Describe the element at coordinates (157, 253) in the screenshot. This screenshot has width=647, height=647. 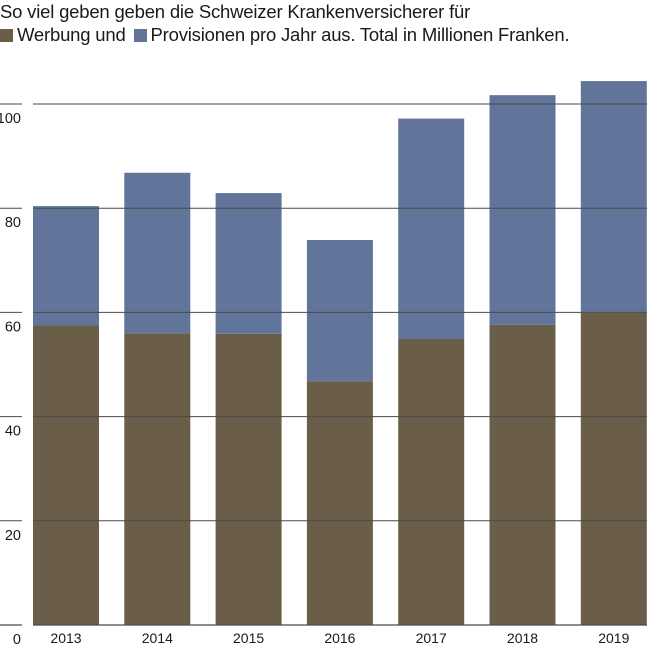
I see `bar-provisionen-2014` at that location.